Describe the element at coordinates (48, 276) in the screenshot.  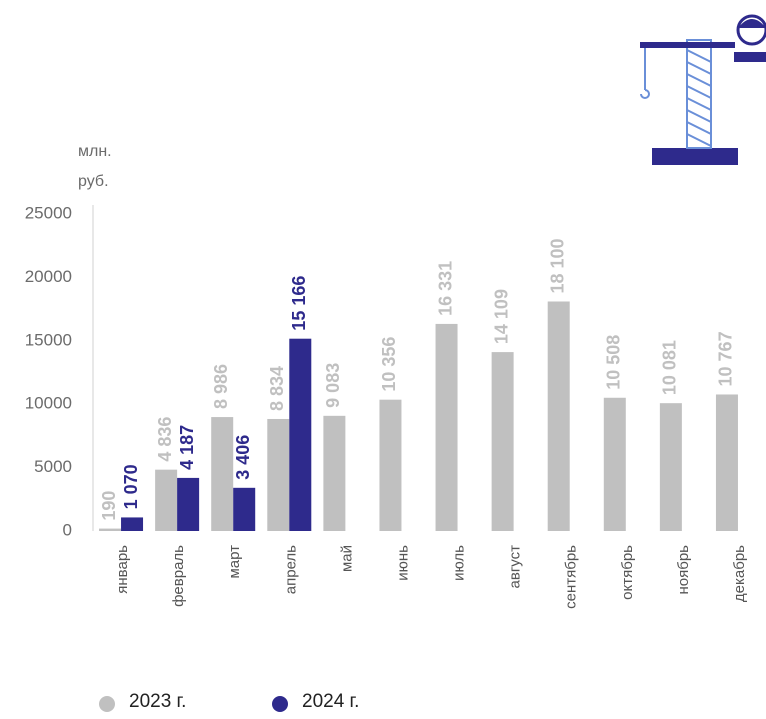
I see `y-tick-label: 20000` at that location.